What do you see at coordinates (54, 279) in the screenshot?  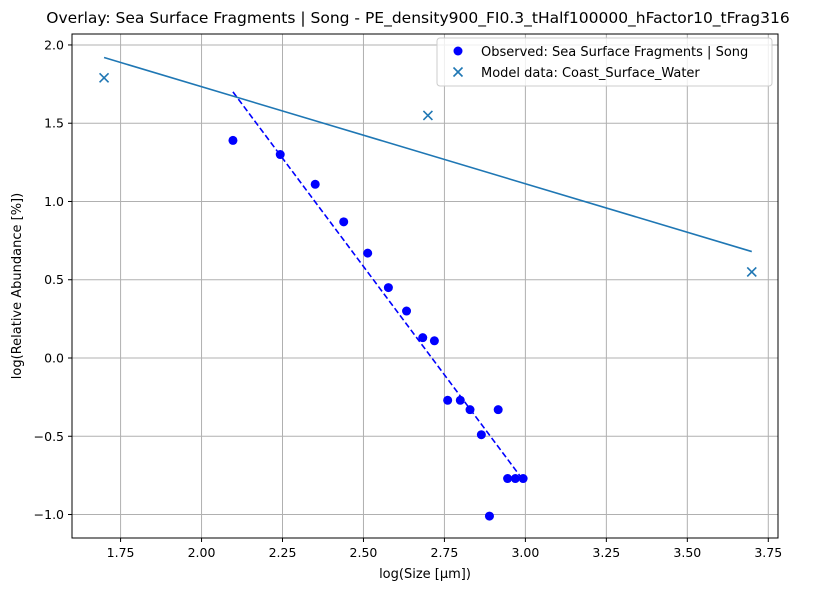 I see `y-tick-label: 0.5` at bounding box center [54, 279].